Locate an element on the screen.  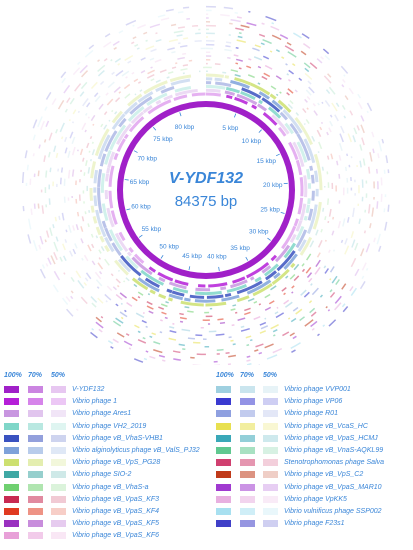
legend-label: Stenotrophomonas phage Salva is located at coordinates (334, 463).